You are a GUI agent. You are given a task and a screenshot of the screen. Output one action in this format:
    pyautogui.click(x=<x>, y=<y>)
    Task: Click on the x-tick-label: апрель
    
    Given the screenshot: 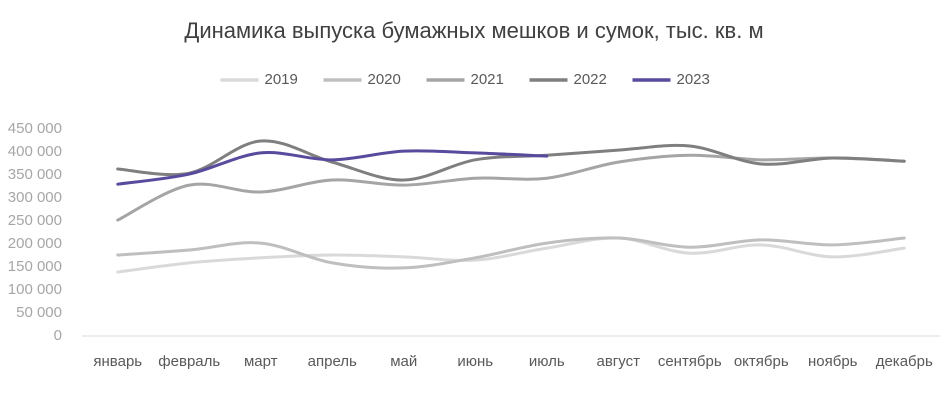 What is the action you would take?
    pyautogui.click(x=332, y=361)
    